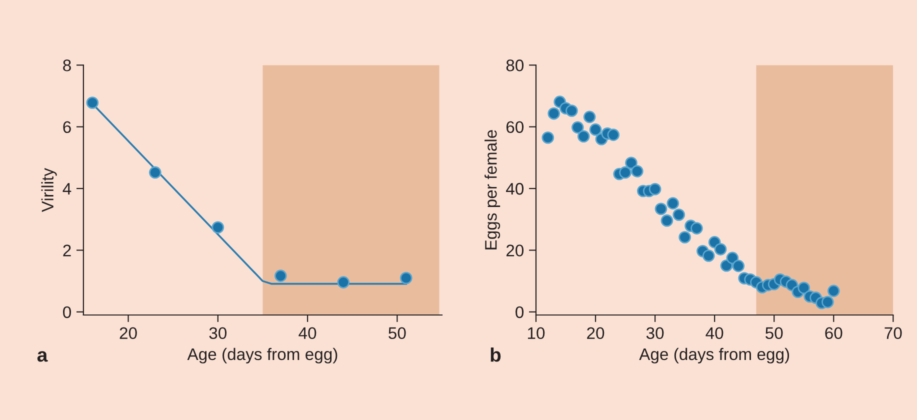 The image size is (917, 420). What do you see at coordinates (495, 354) in the screenshot?
I see `text: b` at bounding box center [495, 354].